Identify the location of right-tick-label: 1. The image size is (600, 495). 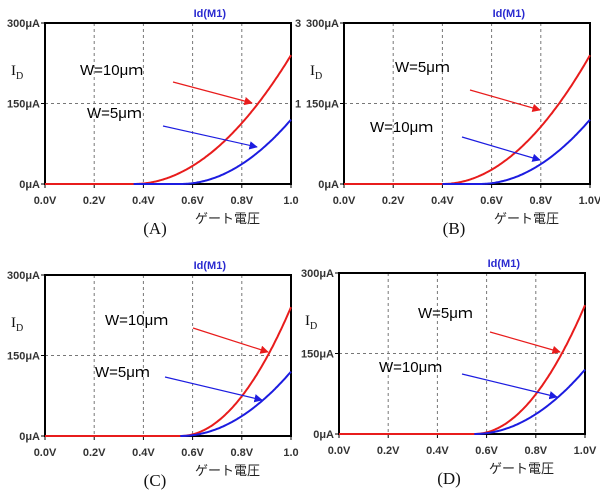
(298, 105).